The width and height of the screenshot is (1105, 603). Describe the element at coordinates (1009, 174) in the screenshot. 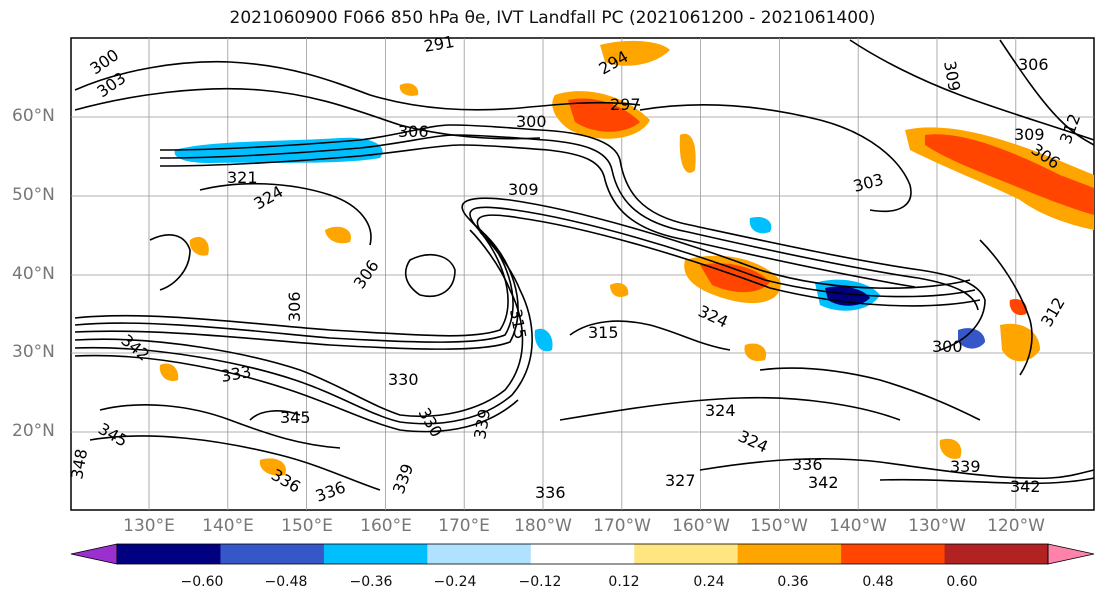

I see `shade-positive-alaska-core` at that location.